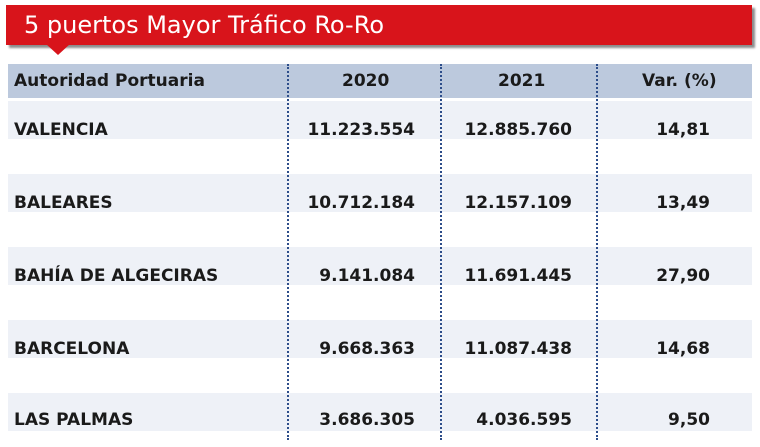  What do you see at coordinates (689, 420) in the screenshot?
I see `row-var-percent: 9,50` at bounding box center [689, 420].